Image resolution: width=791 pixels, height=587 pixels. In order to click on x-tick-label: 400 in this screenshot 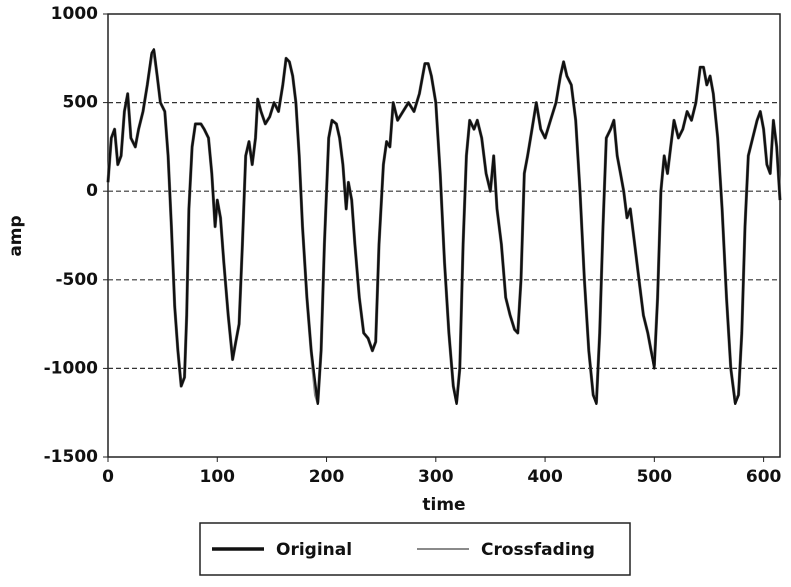, I will do `click(545, 477)`.